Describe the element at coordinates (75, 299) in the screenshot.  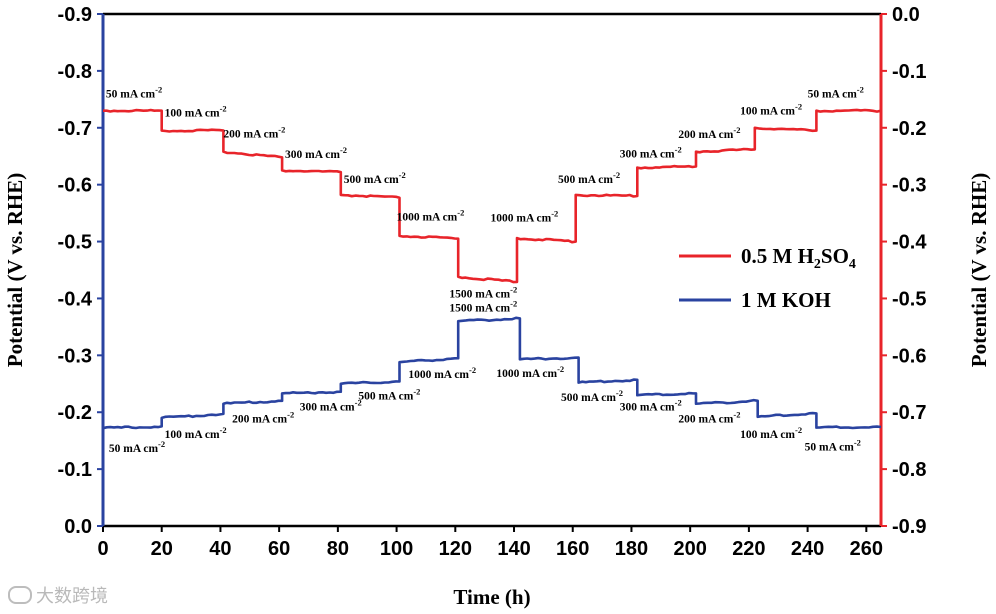
I see `left-y-tick-label: -0.4` at that location.